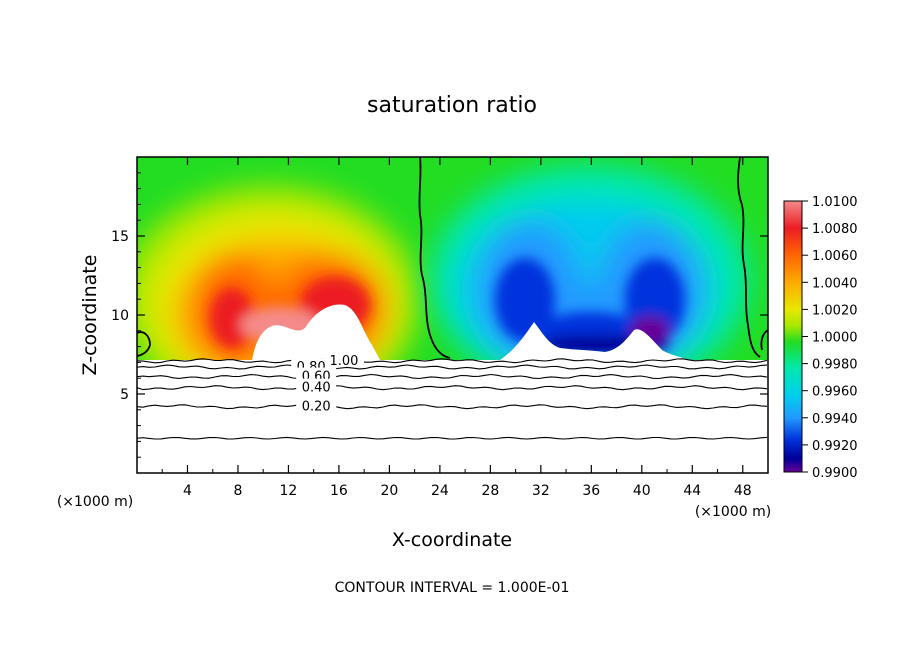  Describe the element at coordinates (490, 491) in the screenshot. I see `x-tick-label: 28` at that location.